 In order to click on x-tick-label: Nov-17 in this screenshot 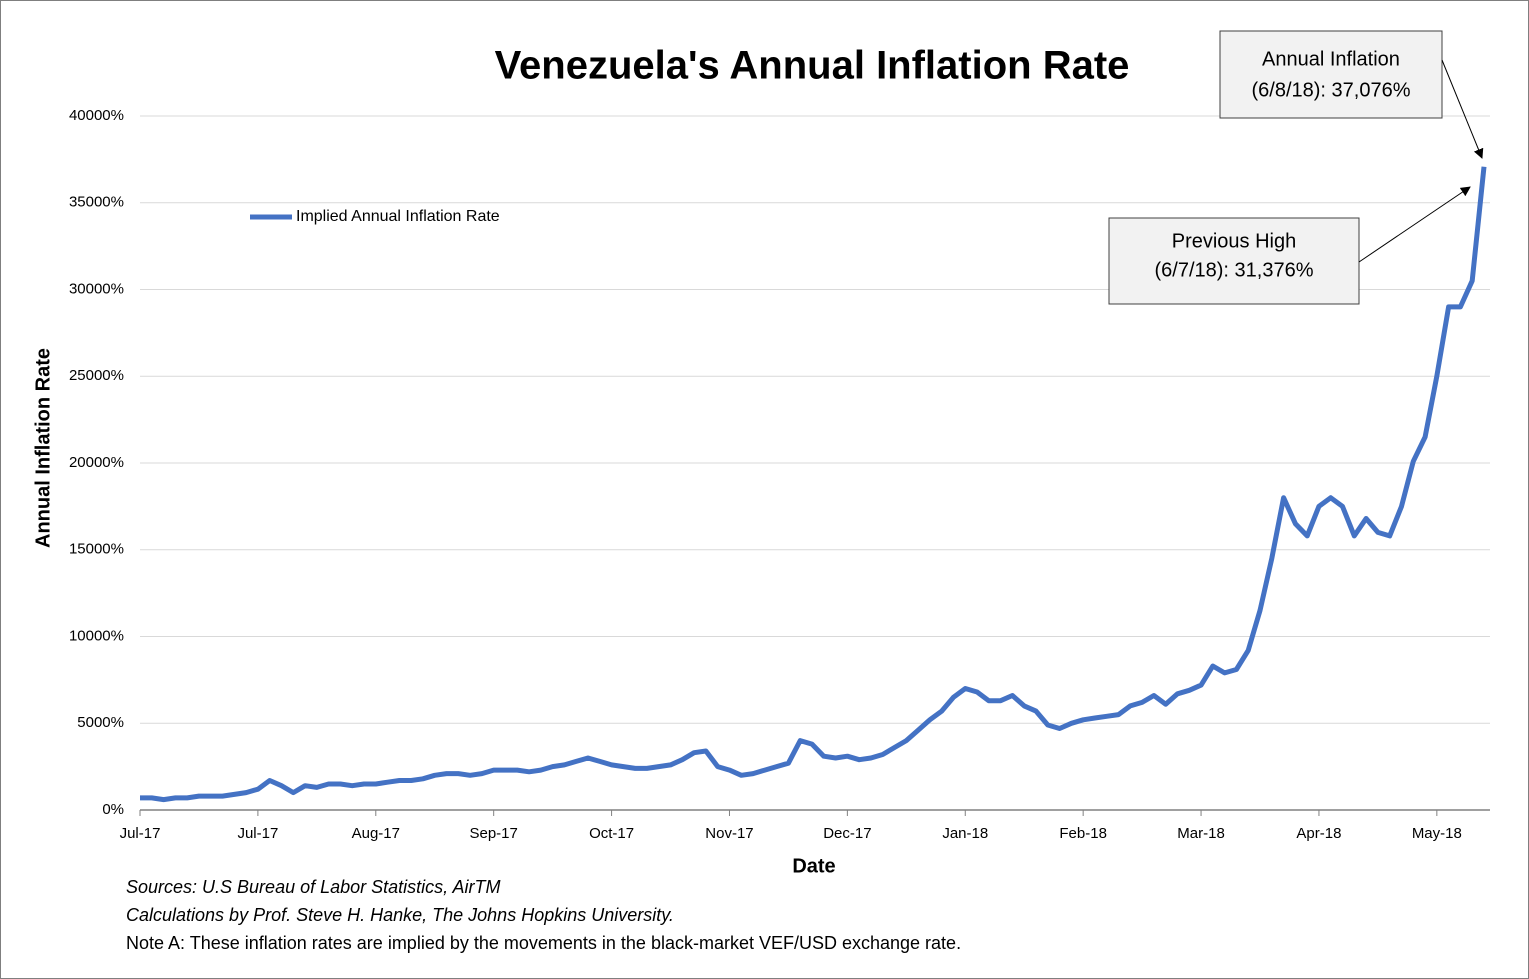, I will do `click(729, 833)`.